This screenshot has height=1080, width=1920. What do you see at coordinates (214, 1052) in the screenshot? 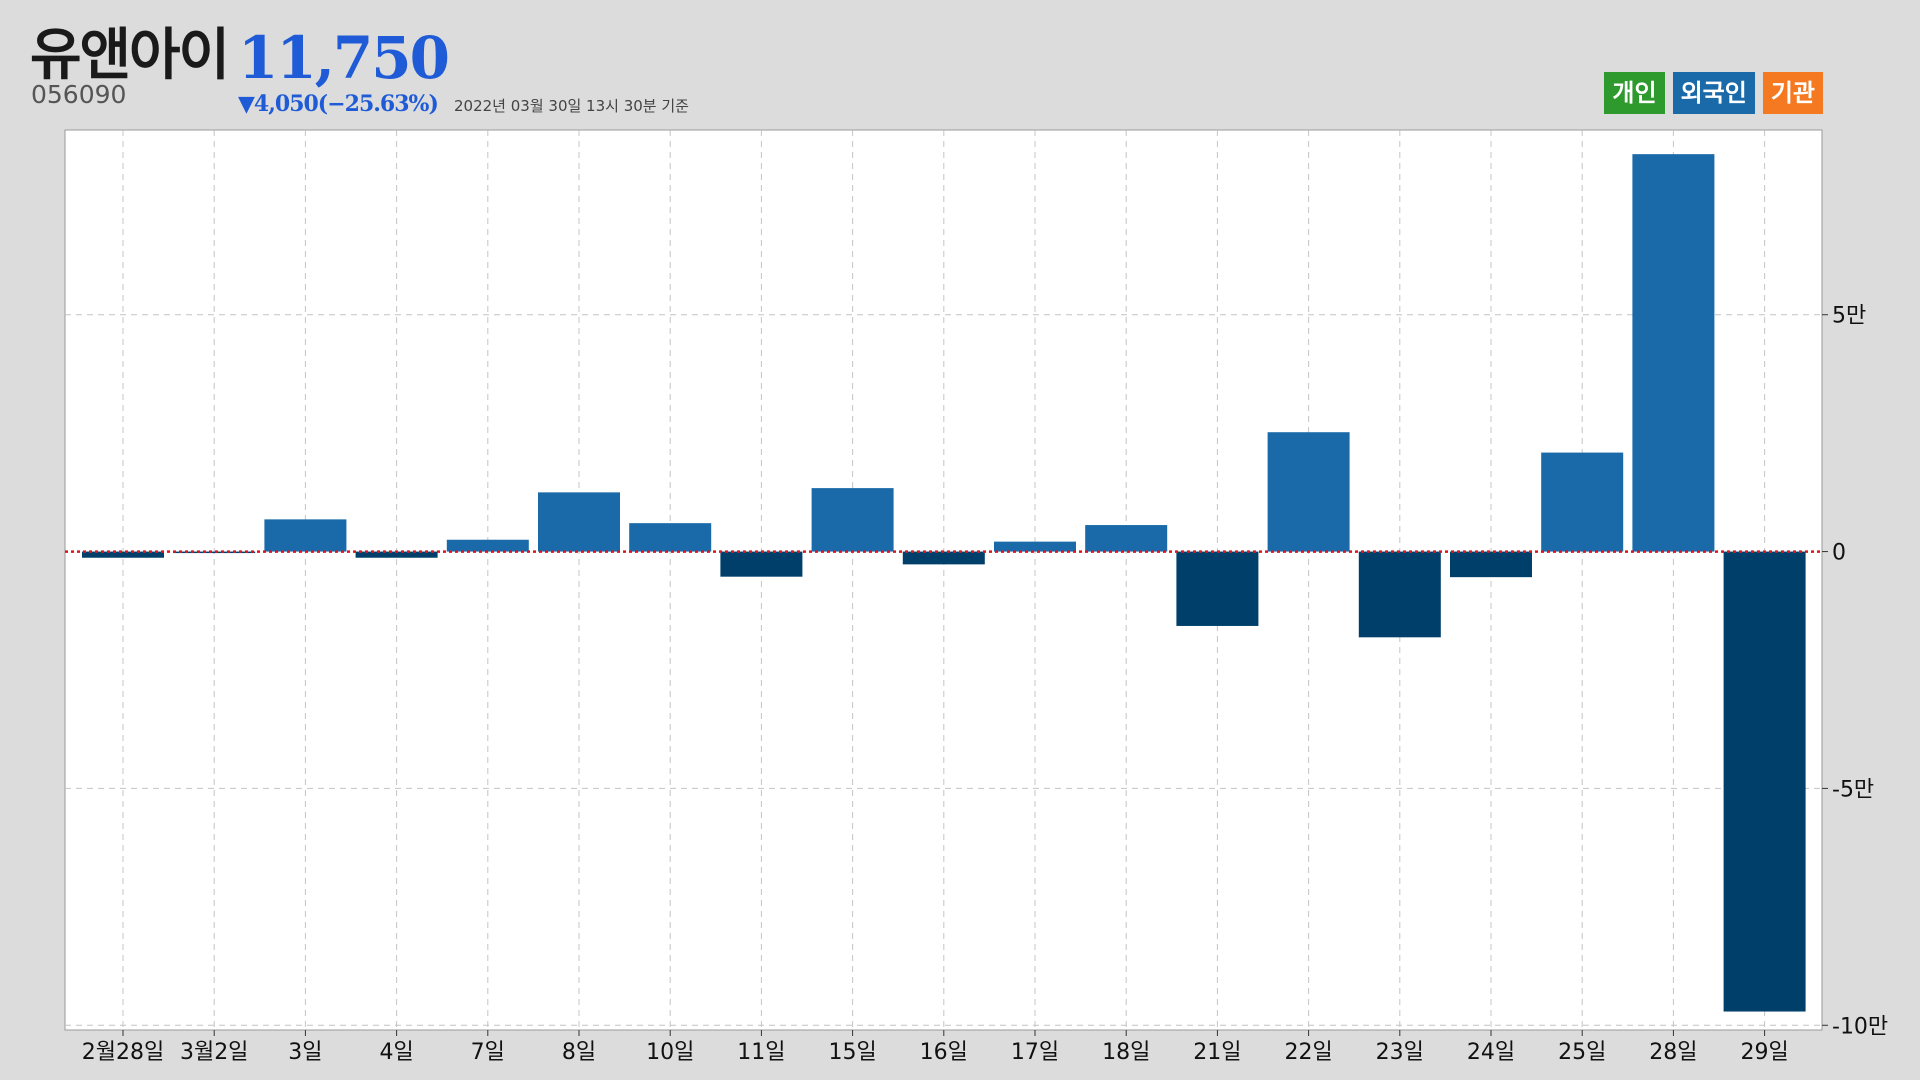
I see `x-tick-label: 3월2일` at bounding box center [214, 1052].